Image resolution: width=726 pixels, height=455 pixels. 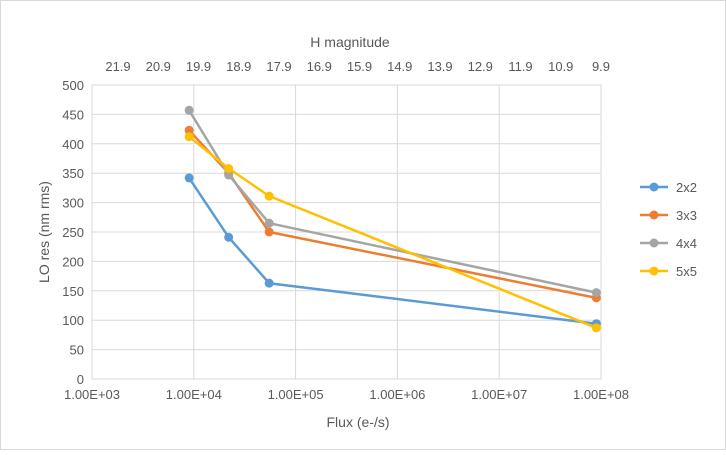 What do you see at coordinates (601, 66) in the screenshot?
I see `top-tick-label: 9.9` at bounding box center [601, 66].